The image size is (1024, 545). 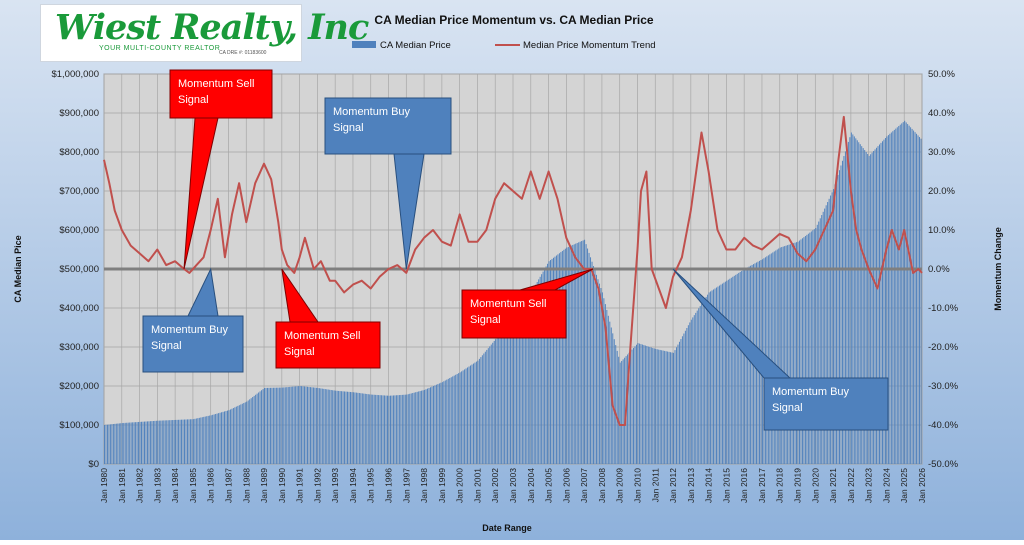 What do you see at coordinates (508, 304) in the screenshot?
I see `callout-text: Momentum Sell` at bounding box center [508, 304].